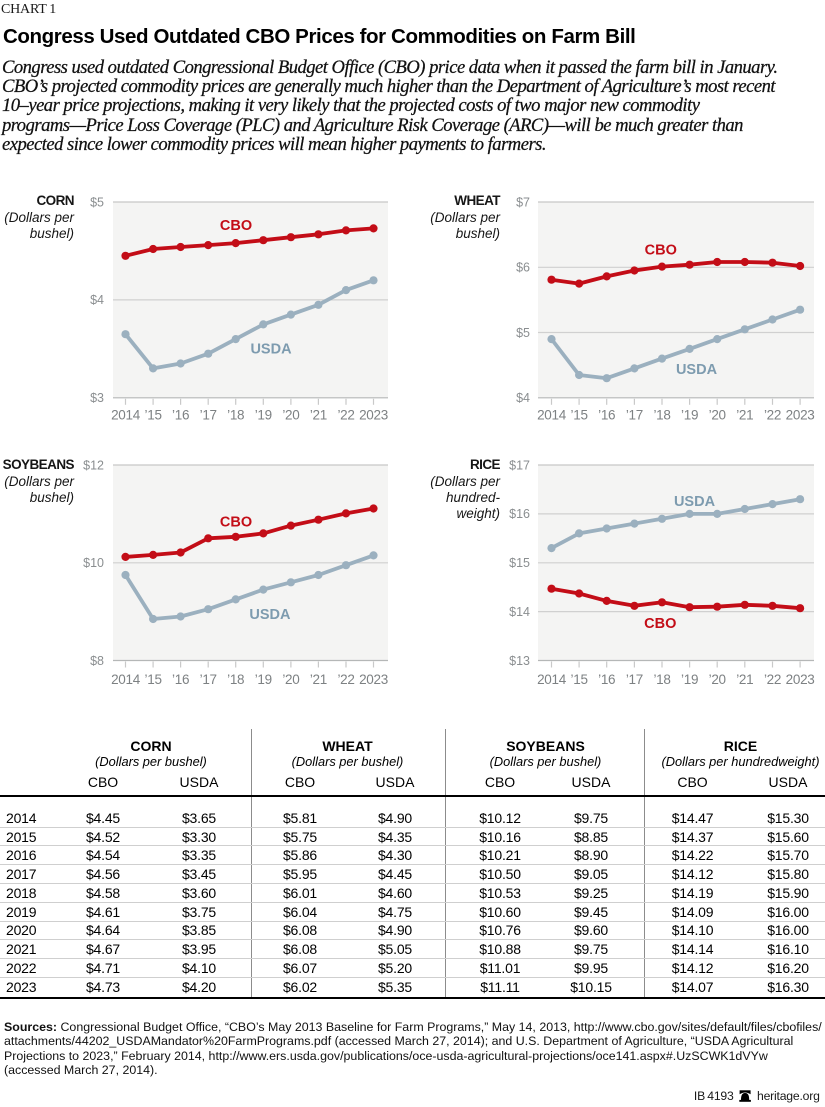 The width and height of the screenshot is (825, 1107). I want to click on svg-text: $3, so click(97, 398).